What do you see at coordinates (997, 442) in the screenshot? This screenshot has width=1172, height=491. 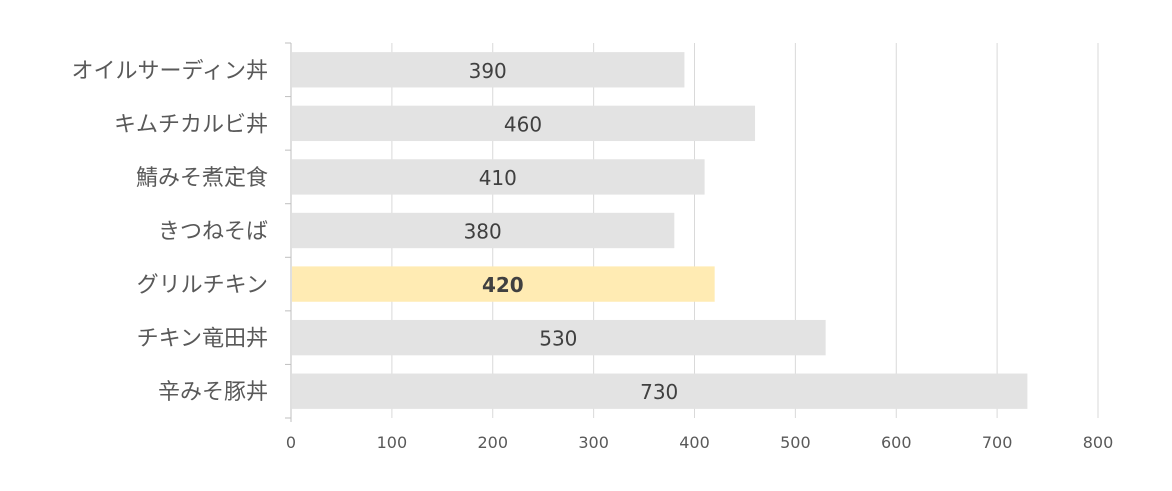 I see `x-tick-label-700: 700` at bounding box center [997, 442].